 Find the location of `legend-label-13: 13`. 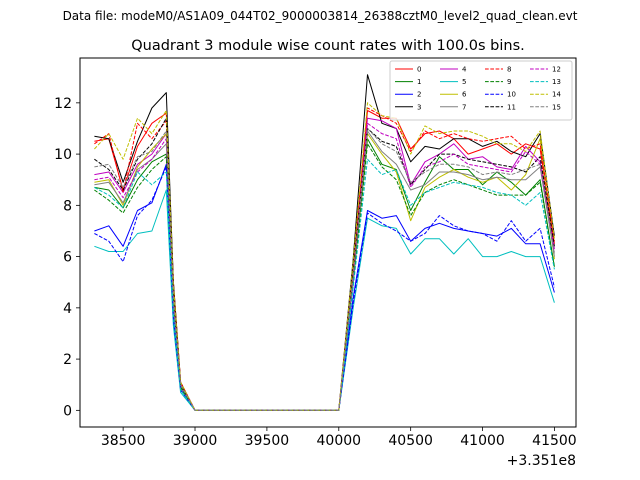

legend-label-13: 13 is located at coordinates (556, 82).